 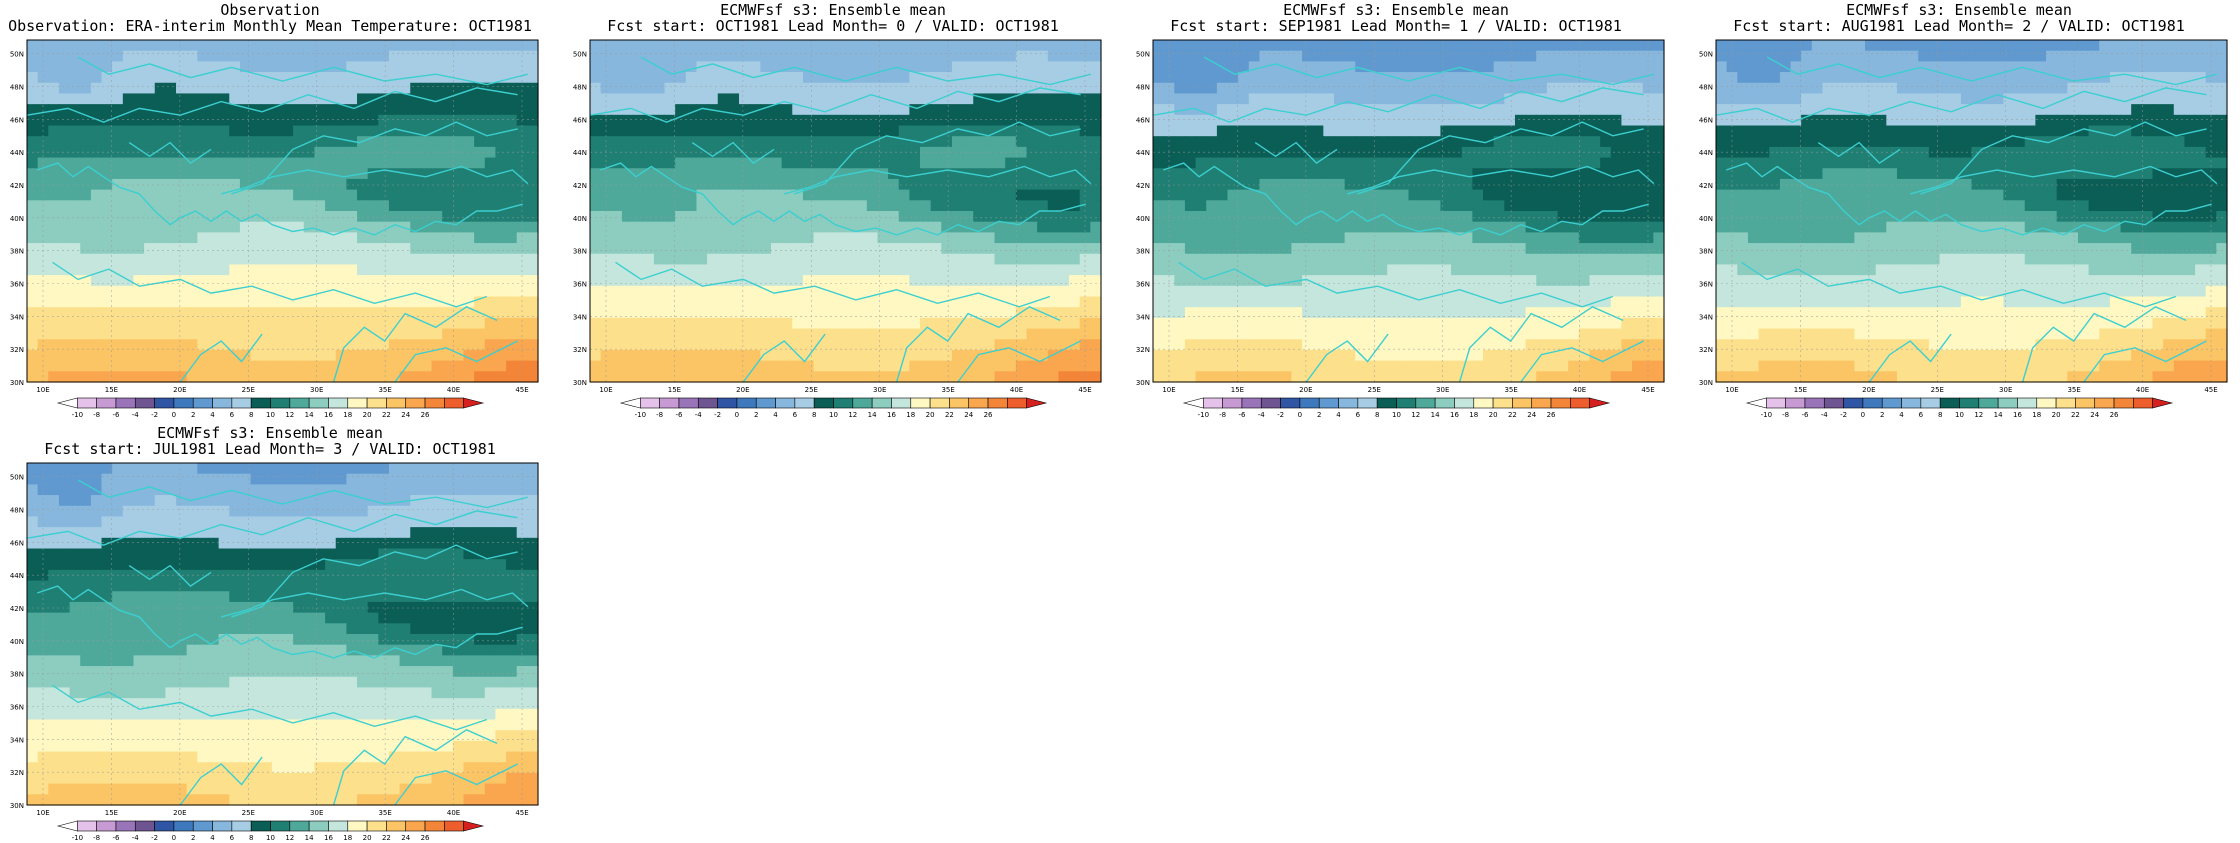 What do you see at coordinates (1143, 186) in the screenshot?
I see `lat-tick-label: 42N` at bounding box center [1143, 186].